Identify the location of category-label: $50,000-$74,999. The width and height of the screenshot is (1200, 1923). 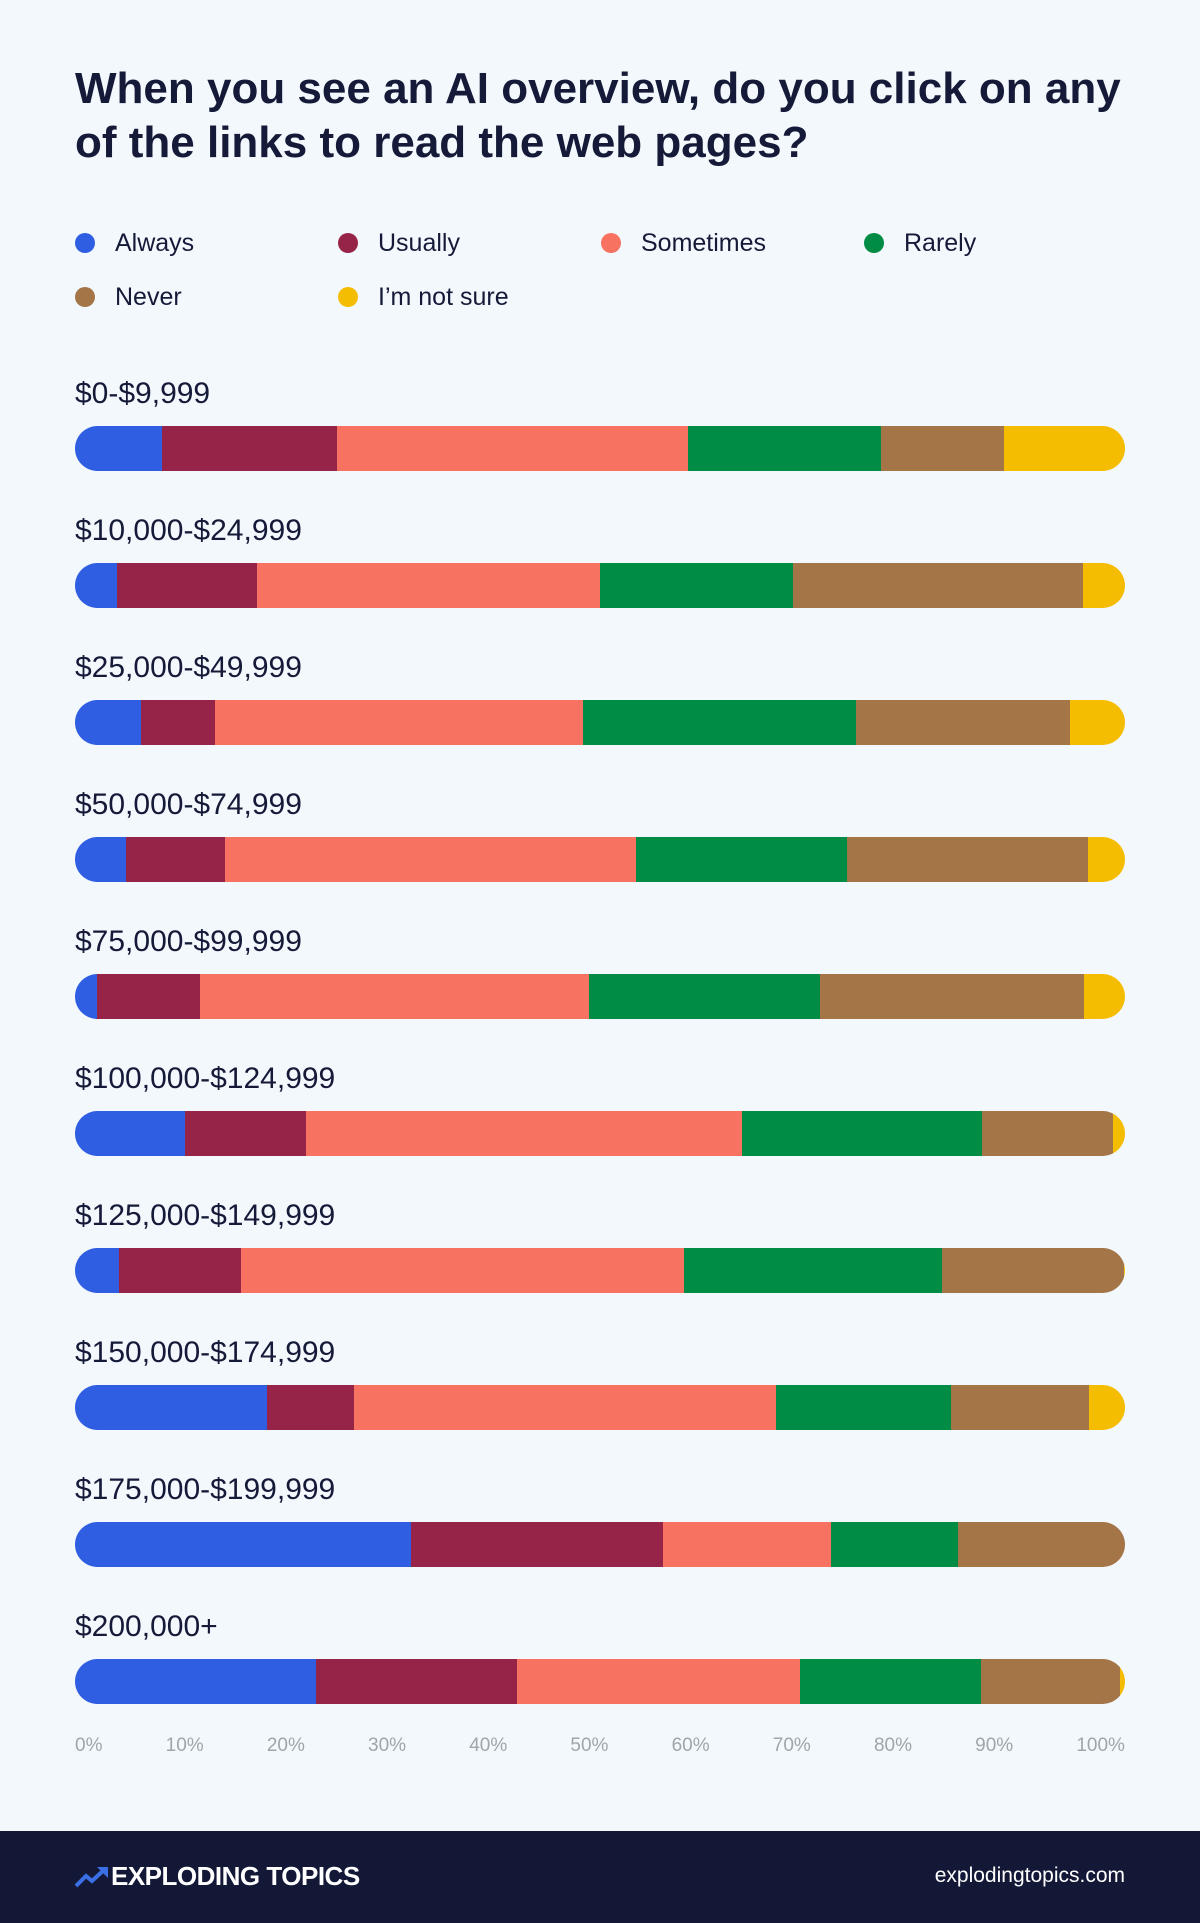
(188, 804).